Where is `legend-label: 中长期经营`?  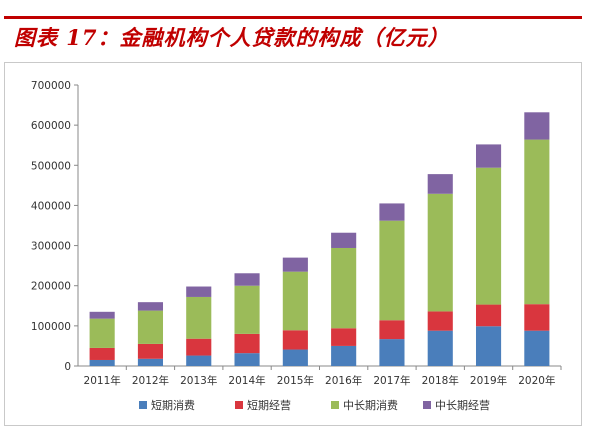
legend-label: 中长期经营 is located at coordinates (462, 405).